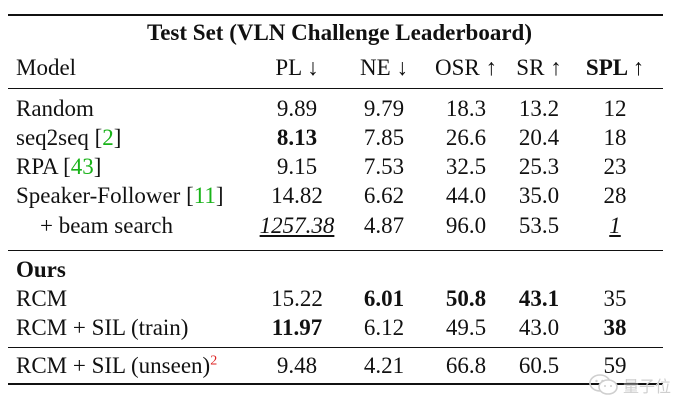 The width and height of the screenshot is (679, 408). Describe the element at coordinates (615, 195) in the screenshot. I see `spl-value: 28` at that location.